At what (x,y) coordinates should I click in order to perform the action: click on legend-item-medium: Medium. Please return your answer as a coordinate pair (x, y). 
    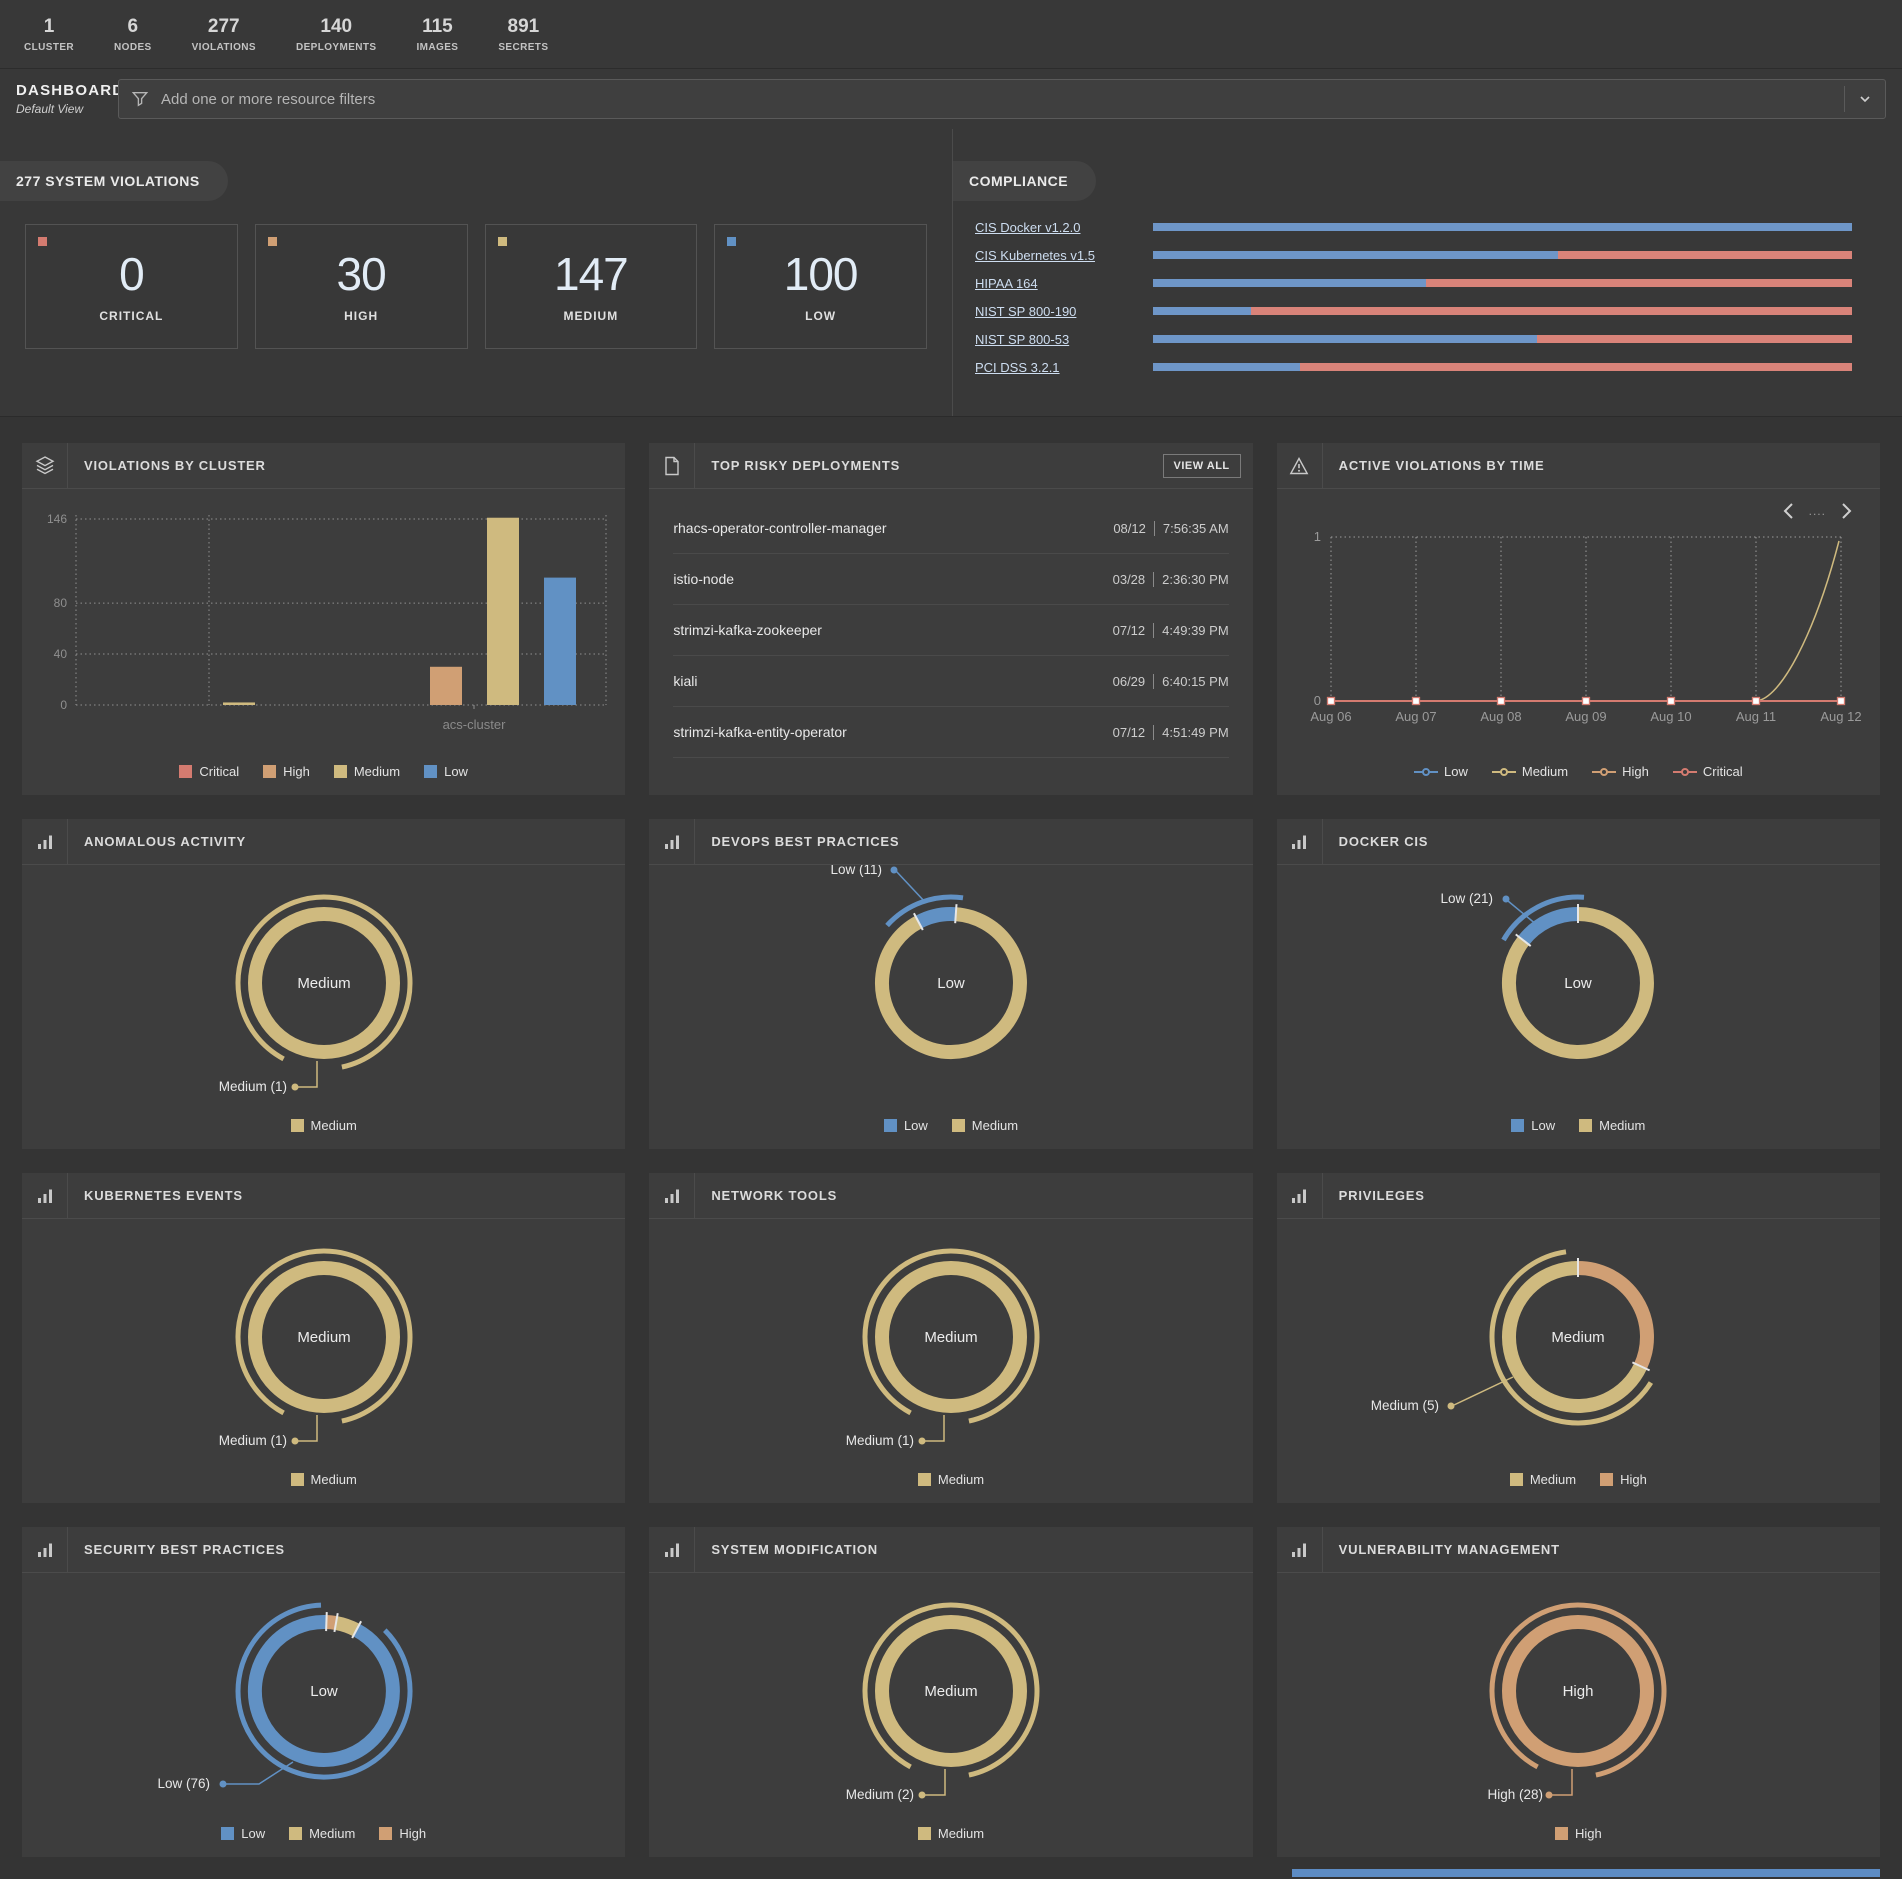
    Looking at the image, I should click on (1542, 1479).